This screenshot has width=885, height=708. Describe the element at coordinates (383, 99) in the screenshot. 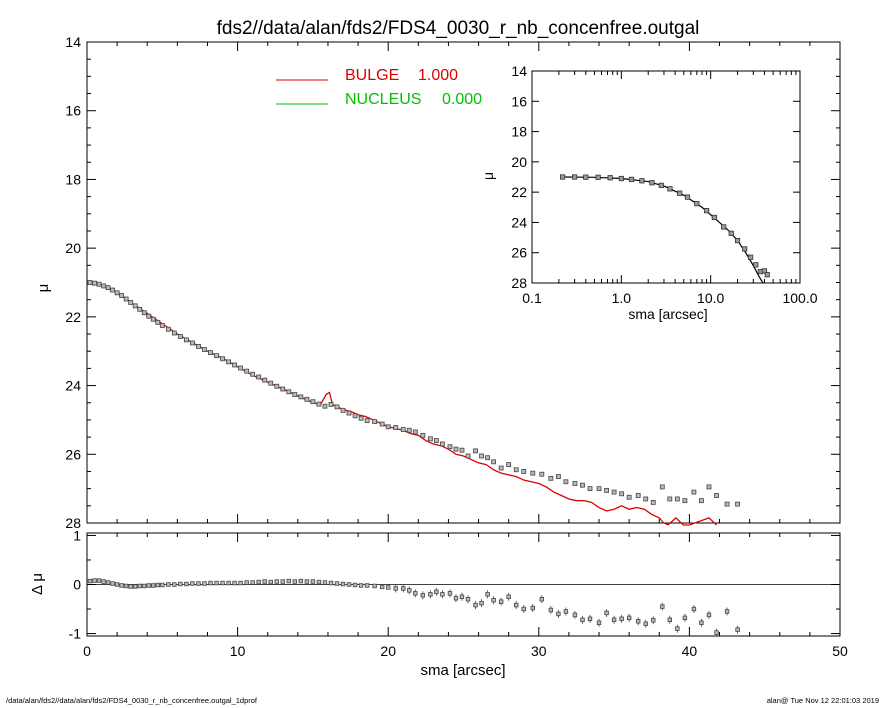

I see `legend-nucleus-name: NUCLEUS` at that location.